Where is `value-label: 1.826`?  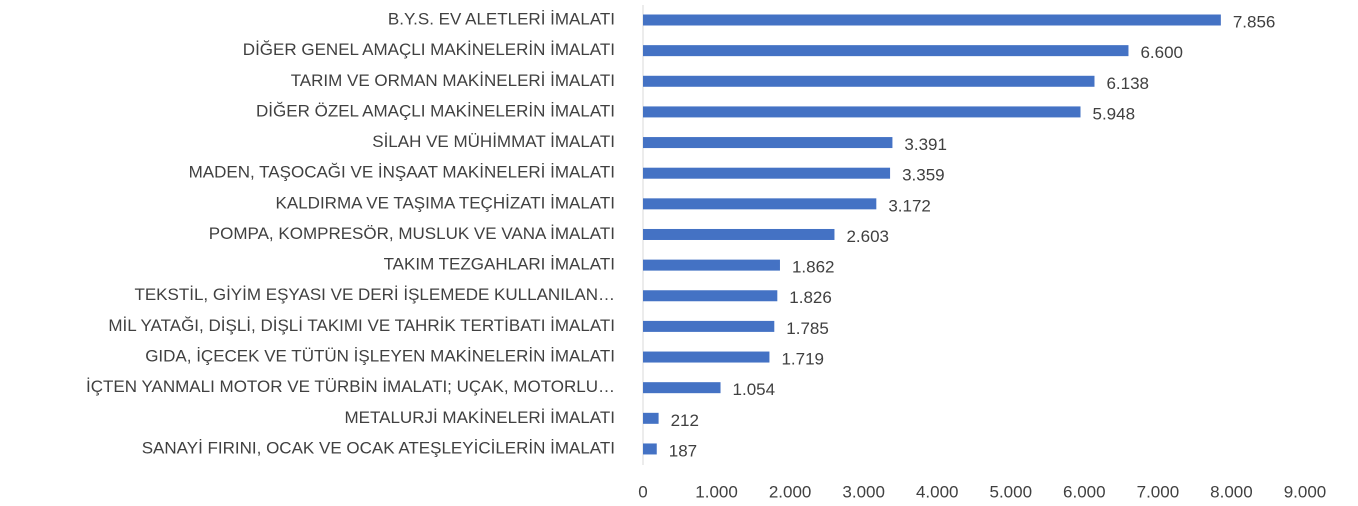
value-label: 1.826 is located at coordinates (810, 297).